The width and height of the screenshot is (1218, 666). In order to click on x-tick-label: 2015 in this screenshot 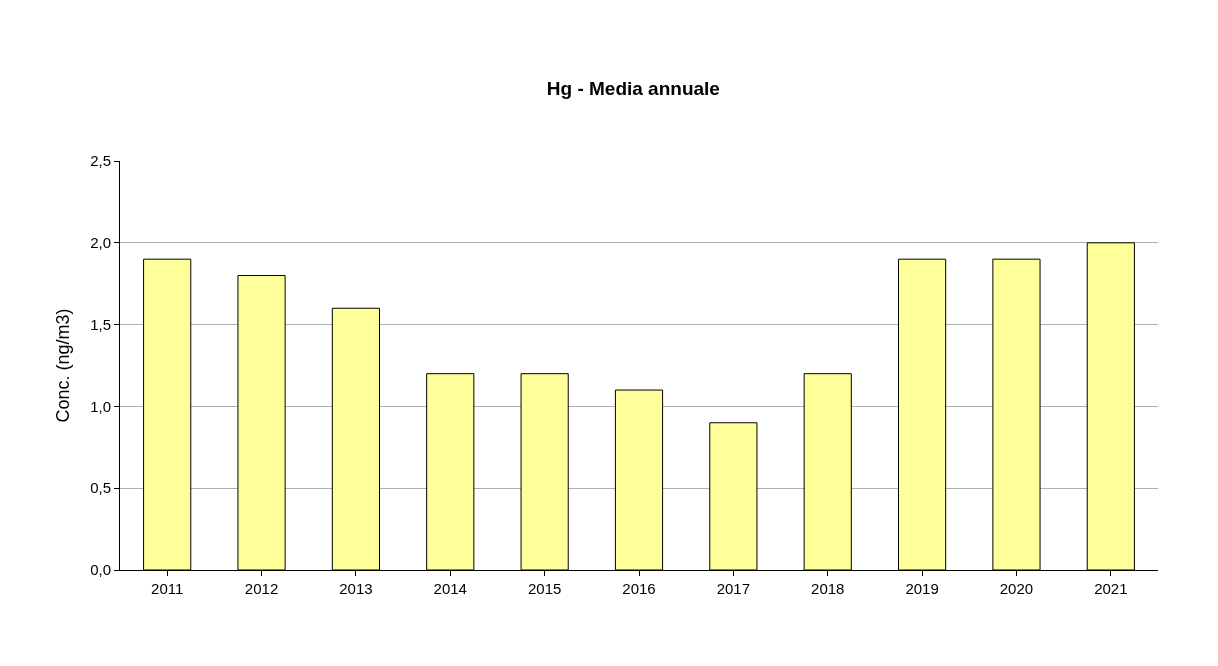, I will do `click(544, 588)`.